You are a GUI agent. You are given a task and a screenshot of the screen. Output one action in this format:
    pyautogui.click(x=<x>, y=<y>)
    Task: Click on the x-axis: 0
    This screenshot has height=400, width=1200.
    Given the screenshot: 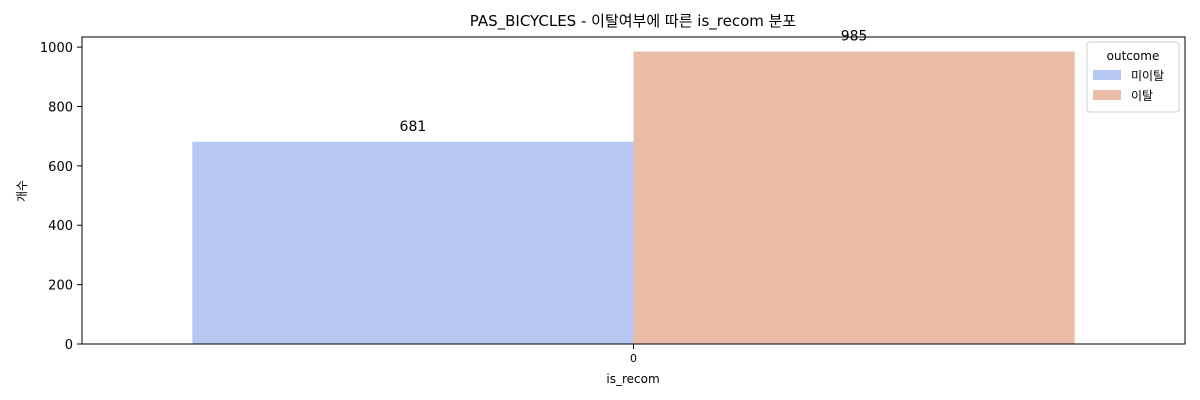 What is the action you would take?
    pyautogui.click(x=633, y=354)
    